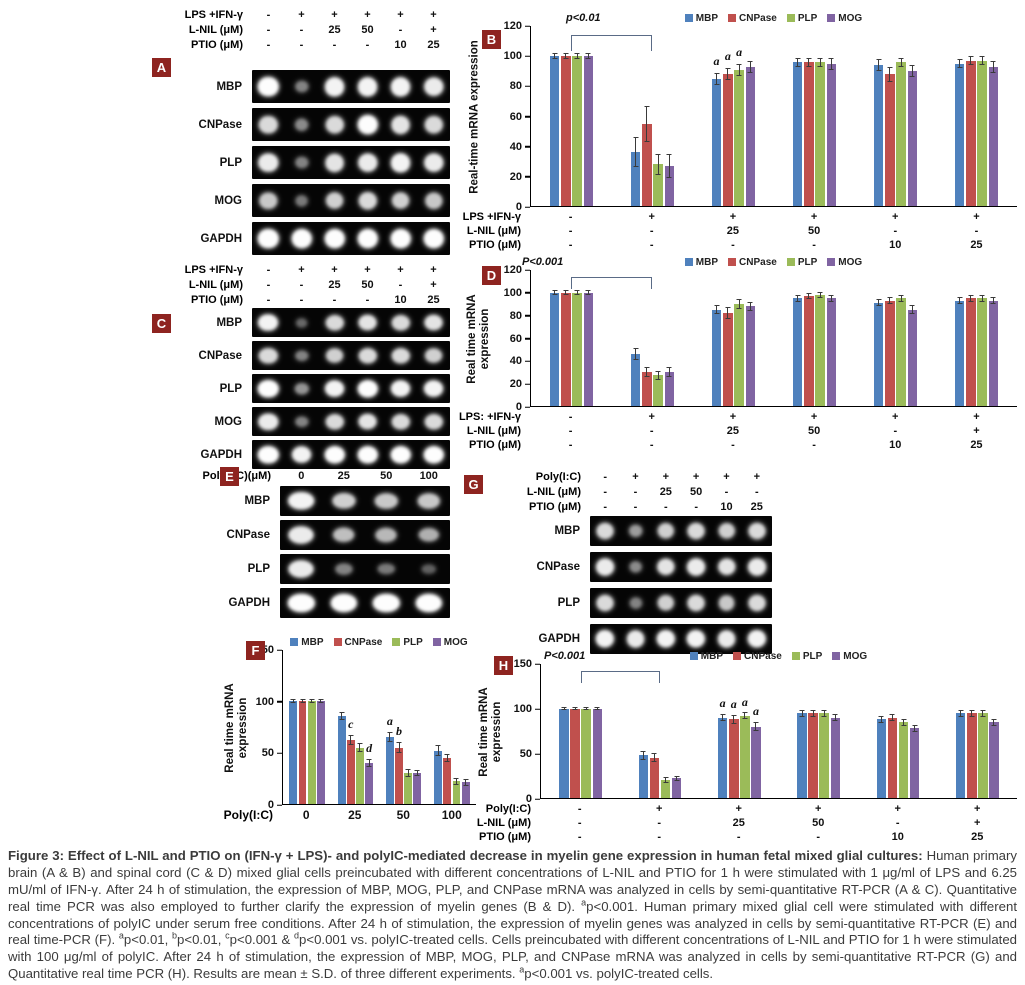 The image size is (1025, 985). What do you see at coordinates (512, 56) in the screenshot?
I see `y-tick-label: 100` at bounding box center [512, 56].